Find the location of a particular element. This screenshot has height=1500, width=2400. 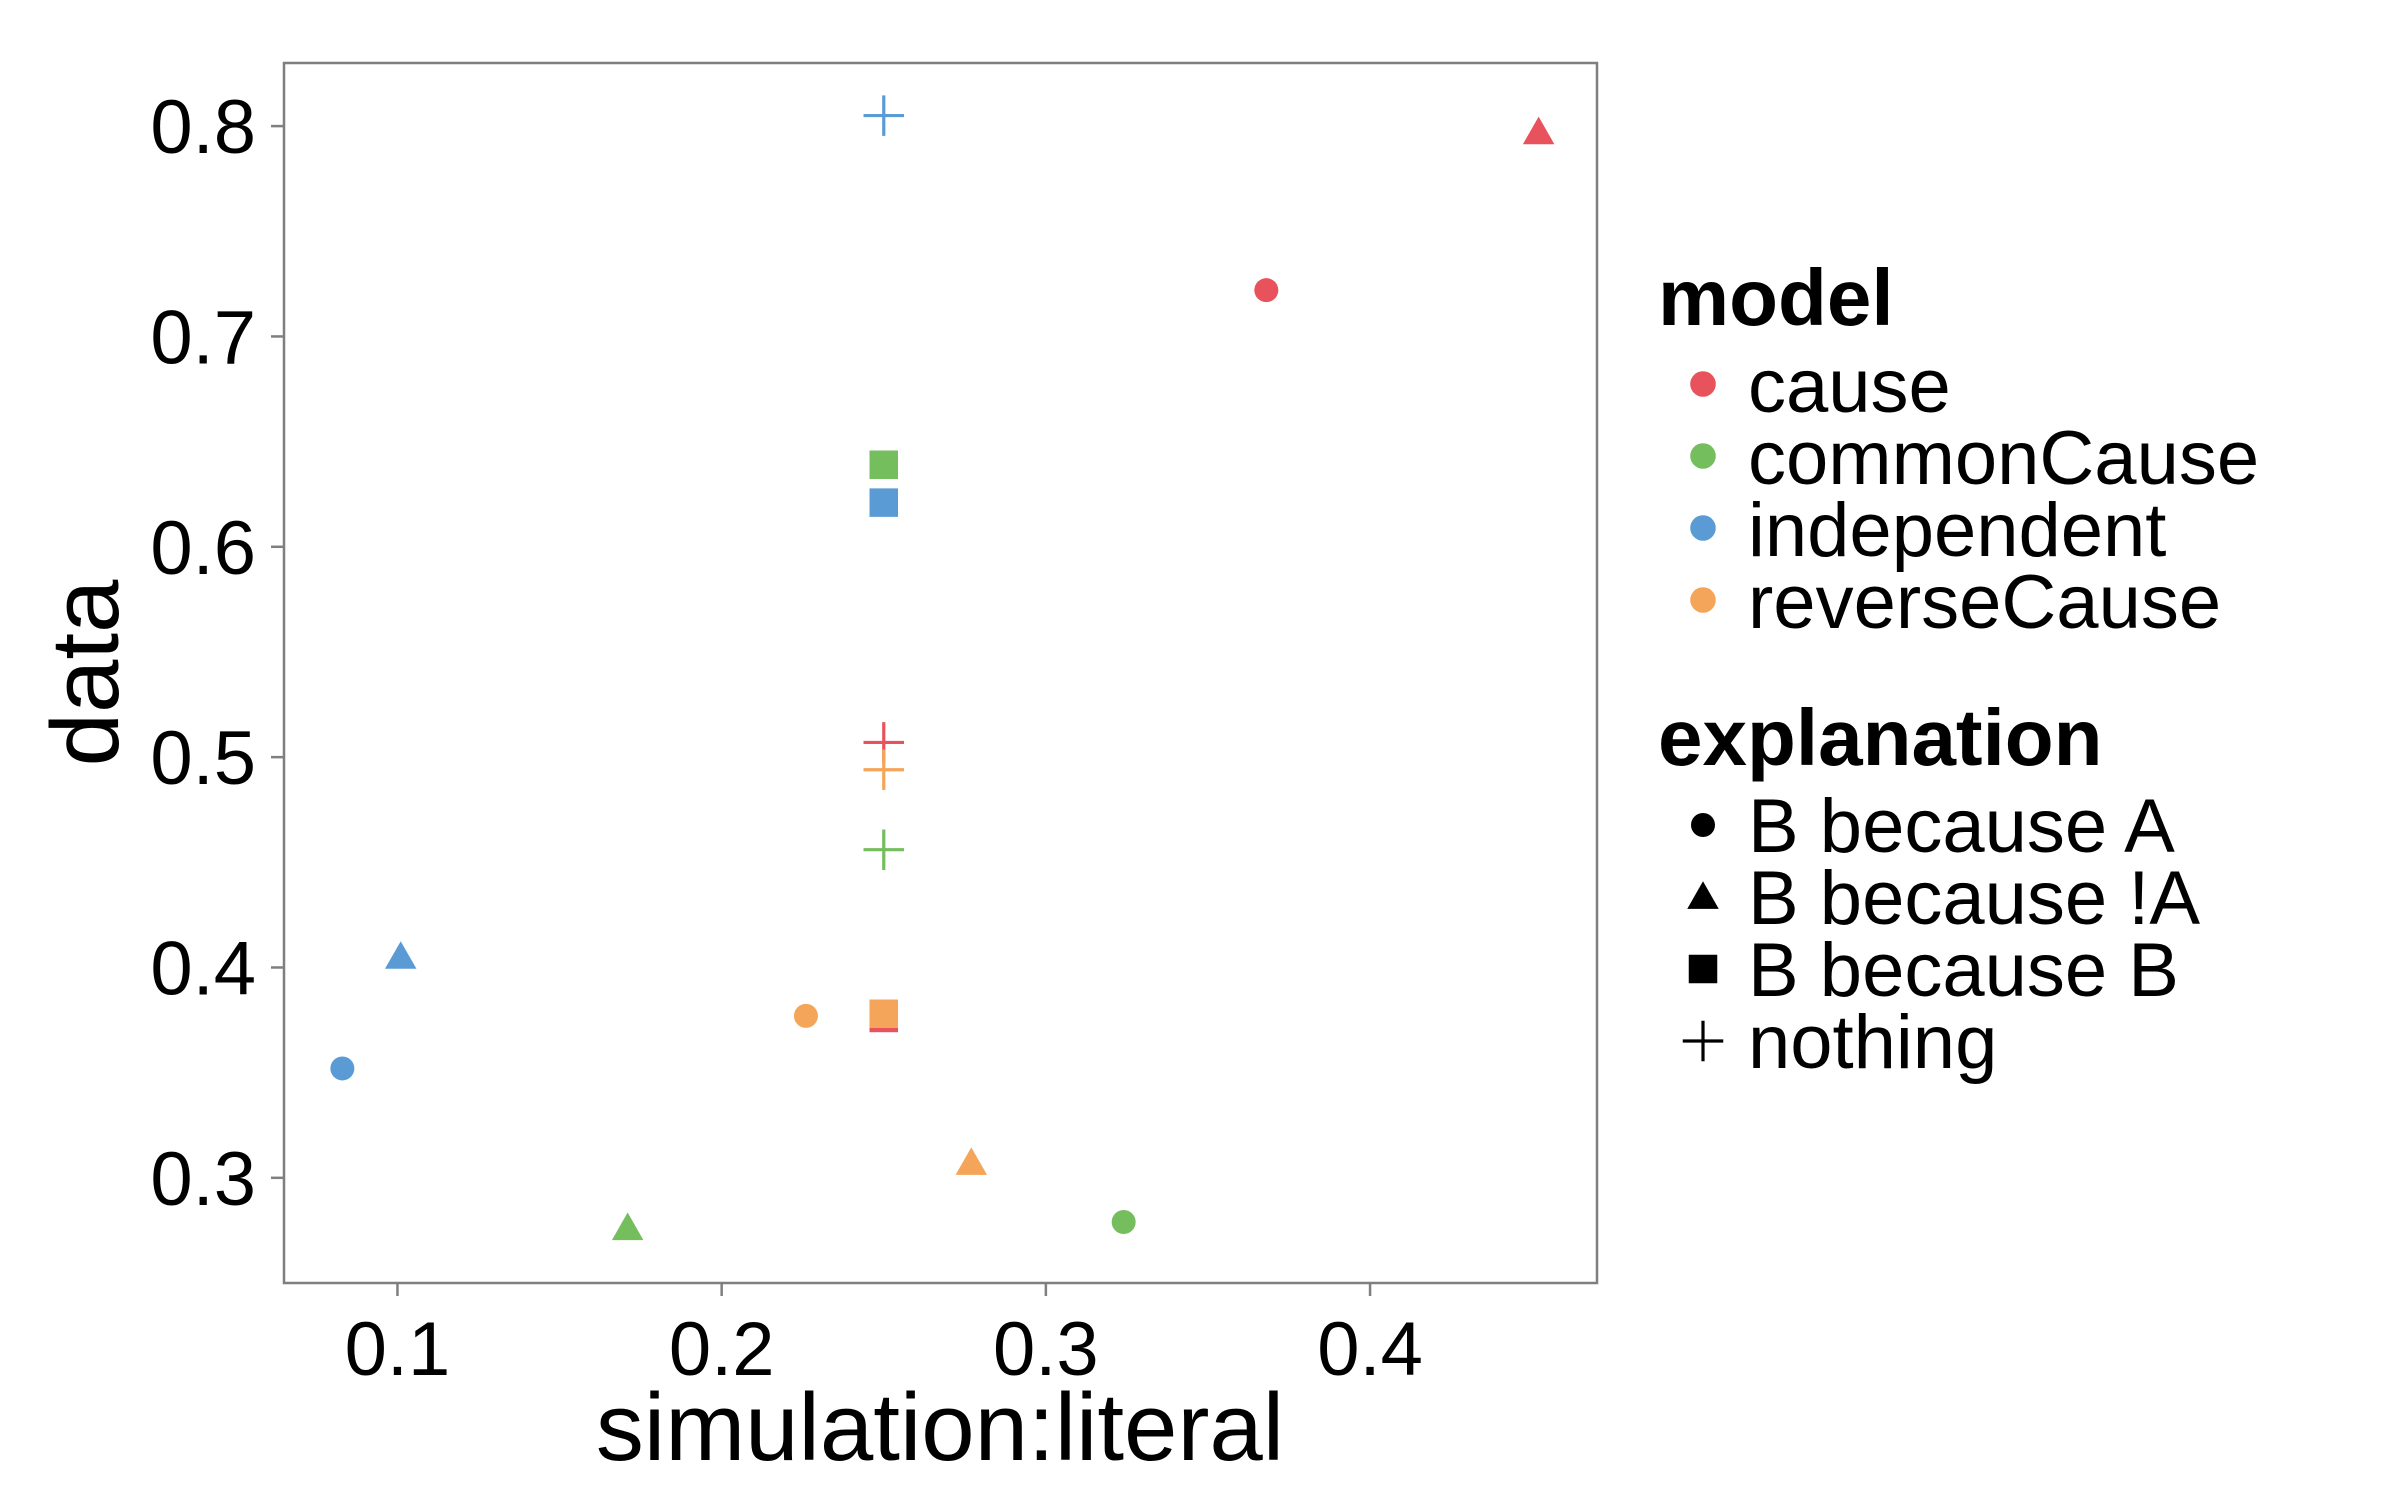

data-point-cause-circle is located at coordinates (1266, 290).